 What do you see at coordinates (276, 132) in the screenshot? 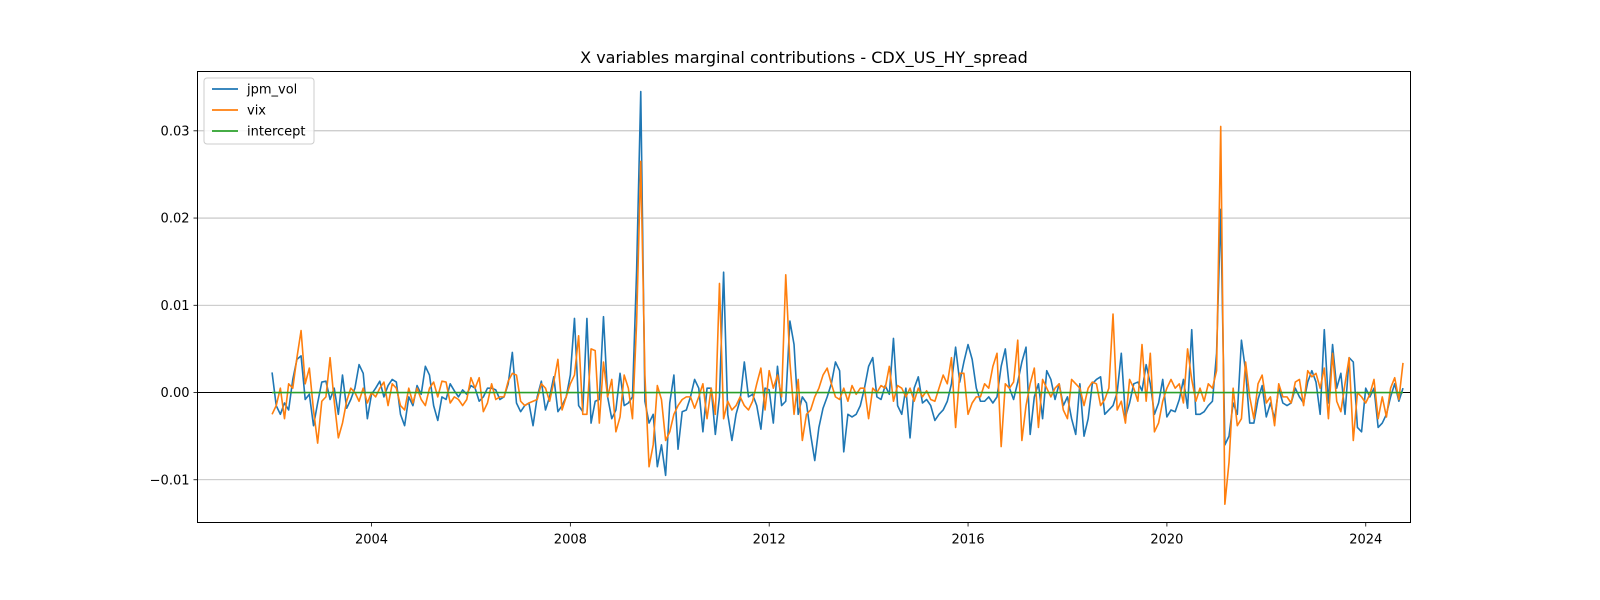
I see `legend-label-intercept: intercept` at bounding box center [276, 132].